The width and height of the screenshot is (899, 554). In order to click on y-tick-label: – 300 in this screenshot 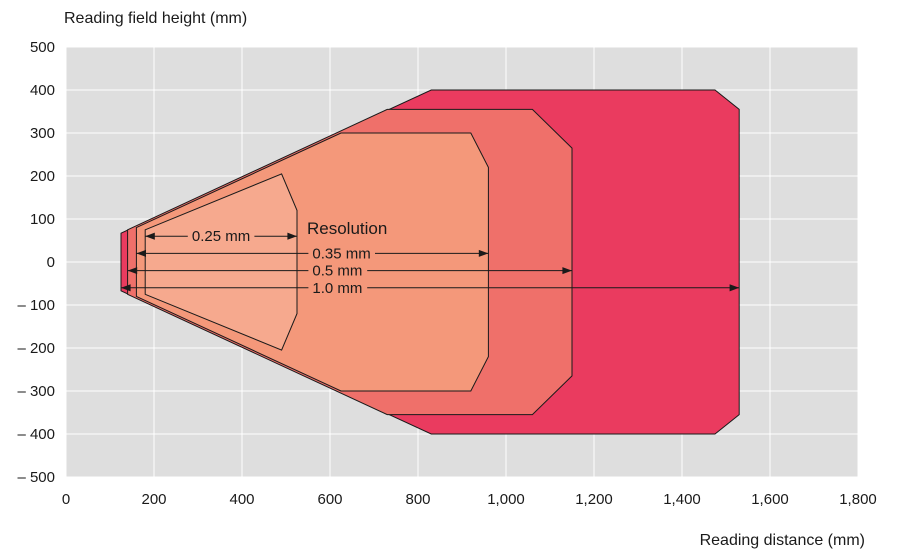, I will do `click(36, 391)`.